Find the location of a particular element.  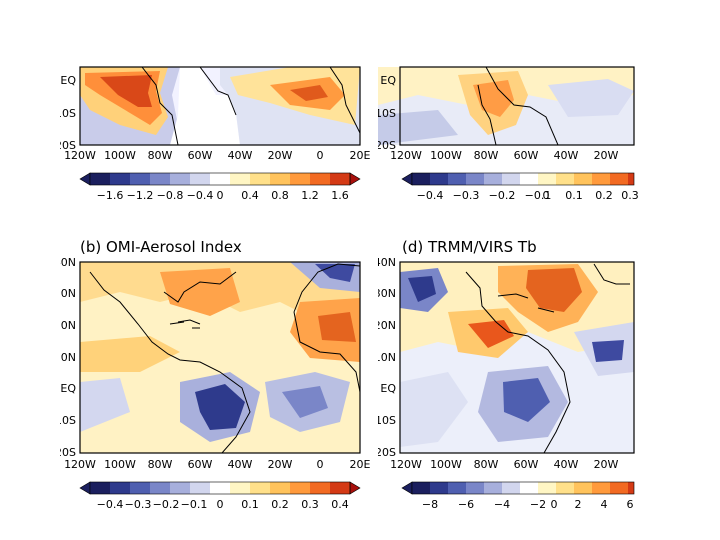

panel-b-cb-label: −0.2 is located at coordinates (166, 504).